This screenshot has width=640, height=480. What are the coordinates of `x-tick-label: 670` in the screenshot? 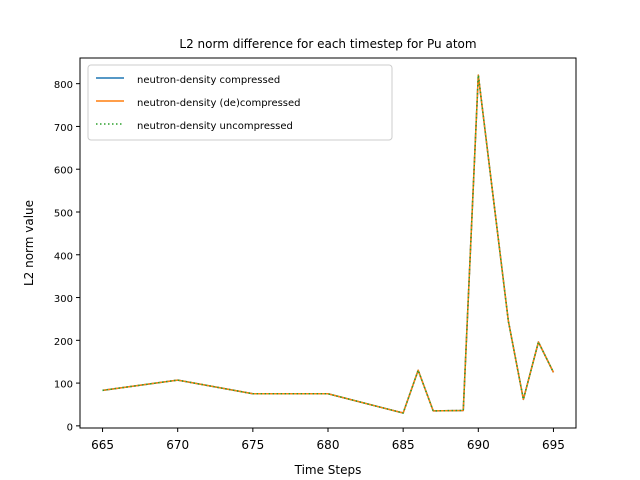 It's located at (177, 445).